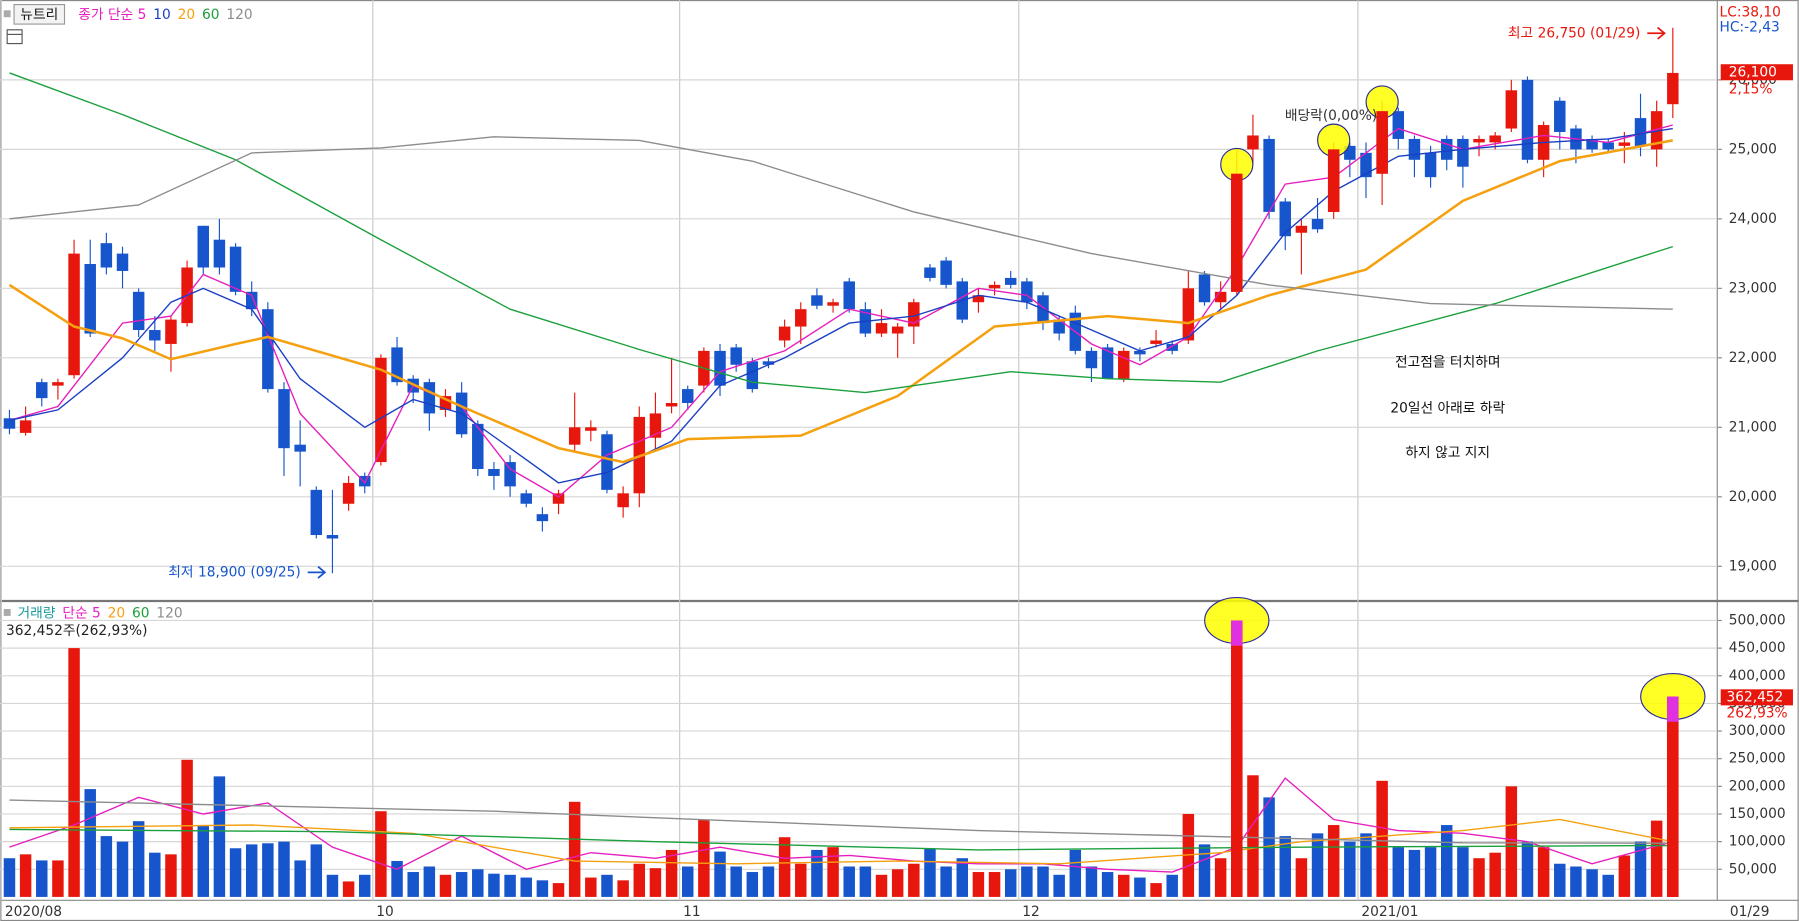  I want to click on y-tick-label: 20,000, so click(1753, 497).